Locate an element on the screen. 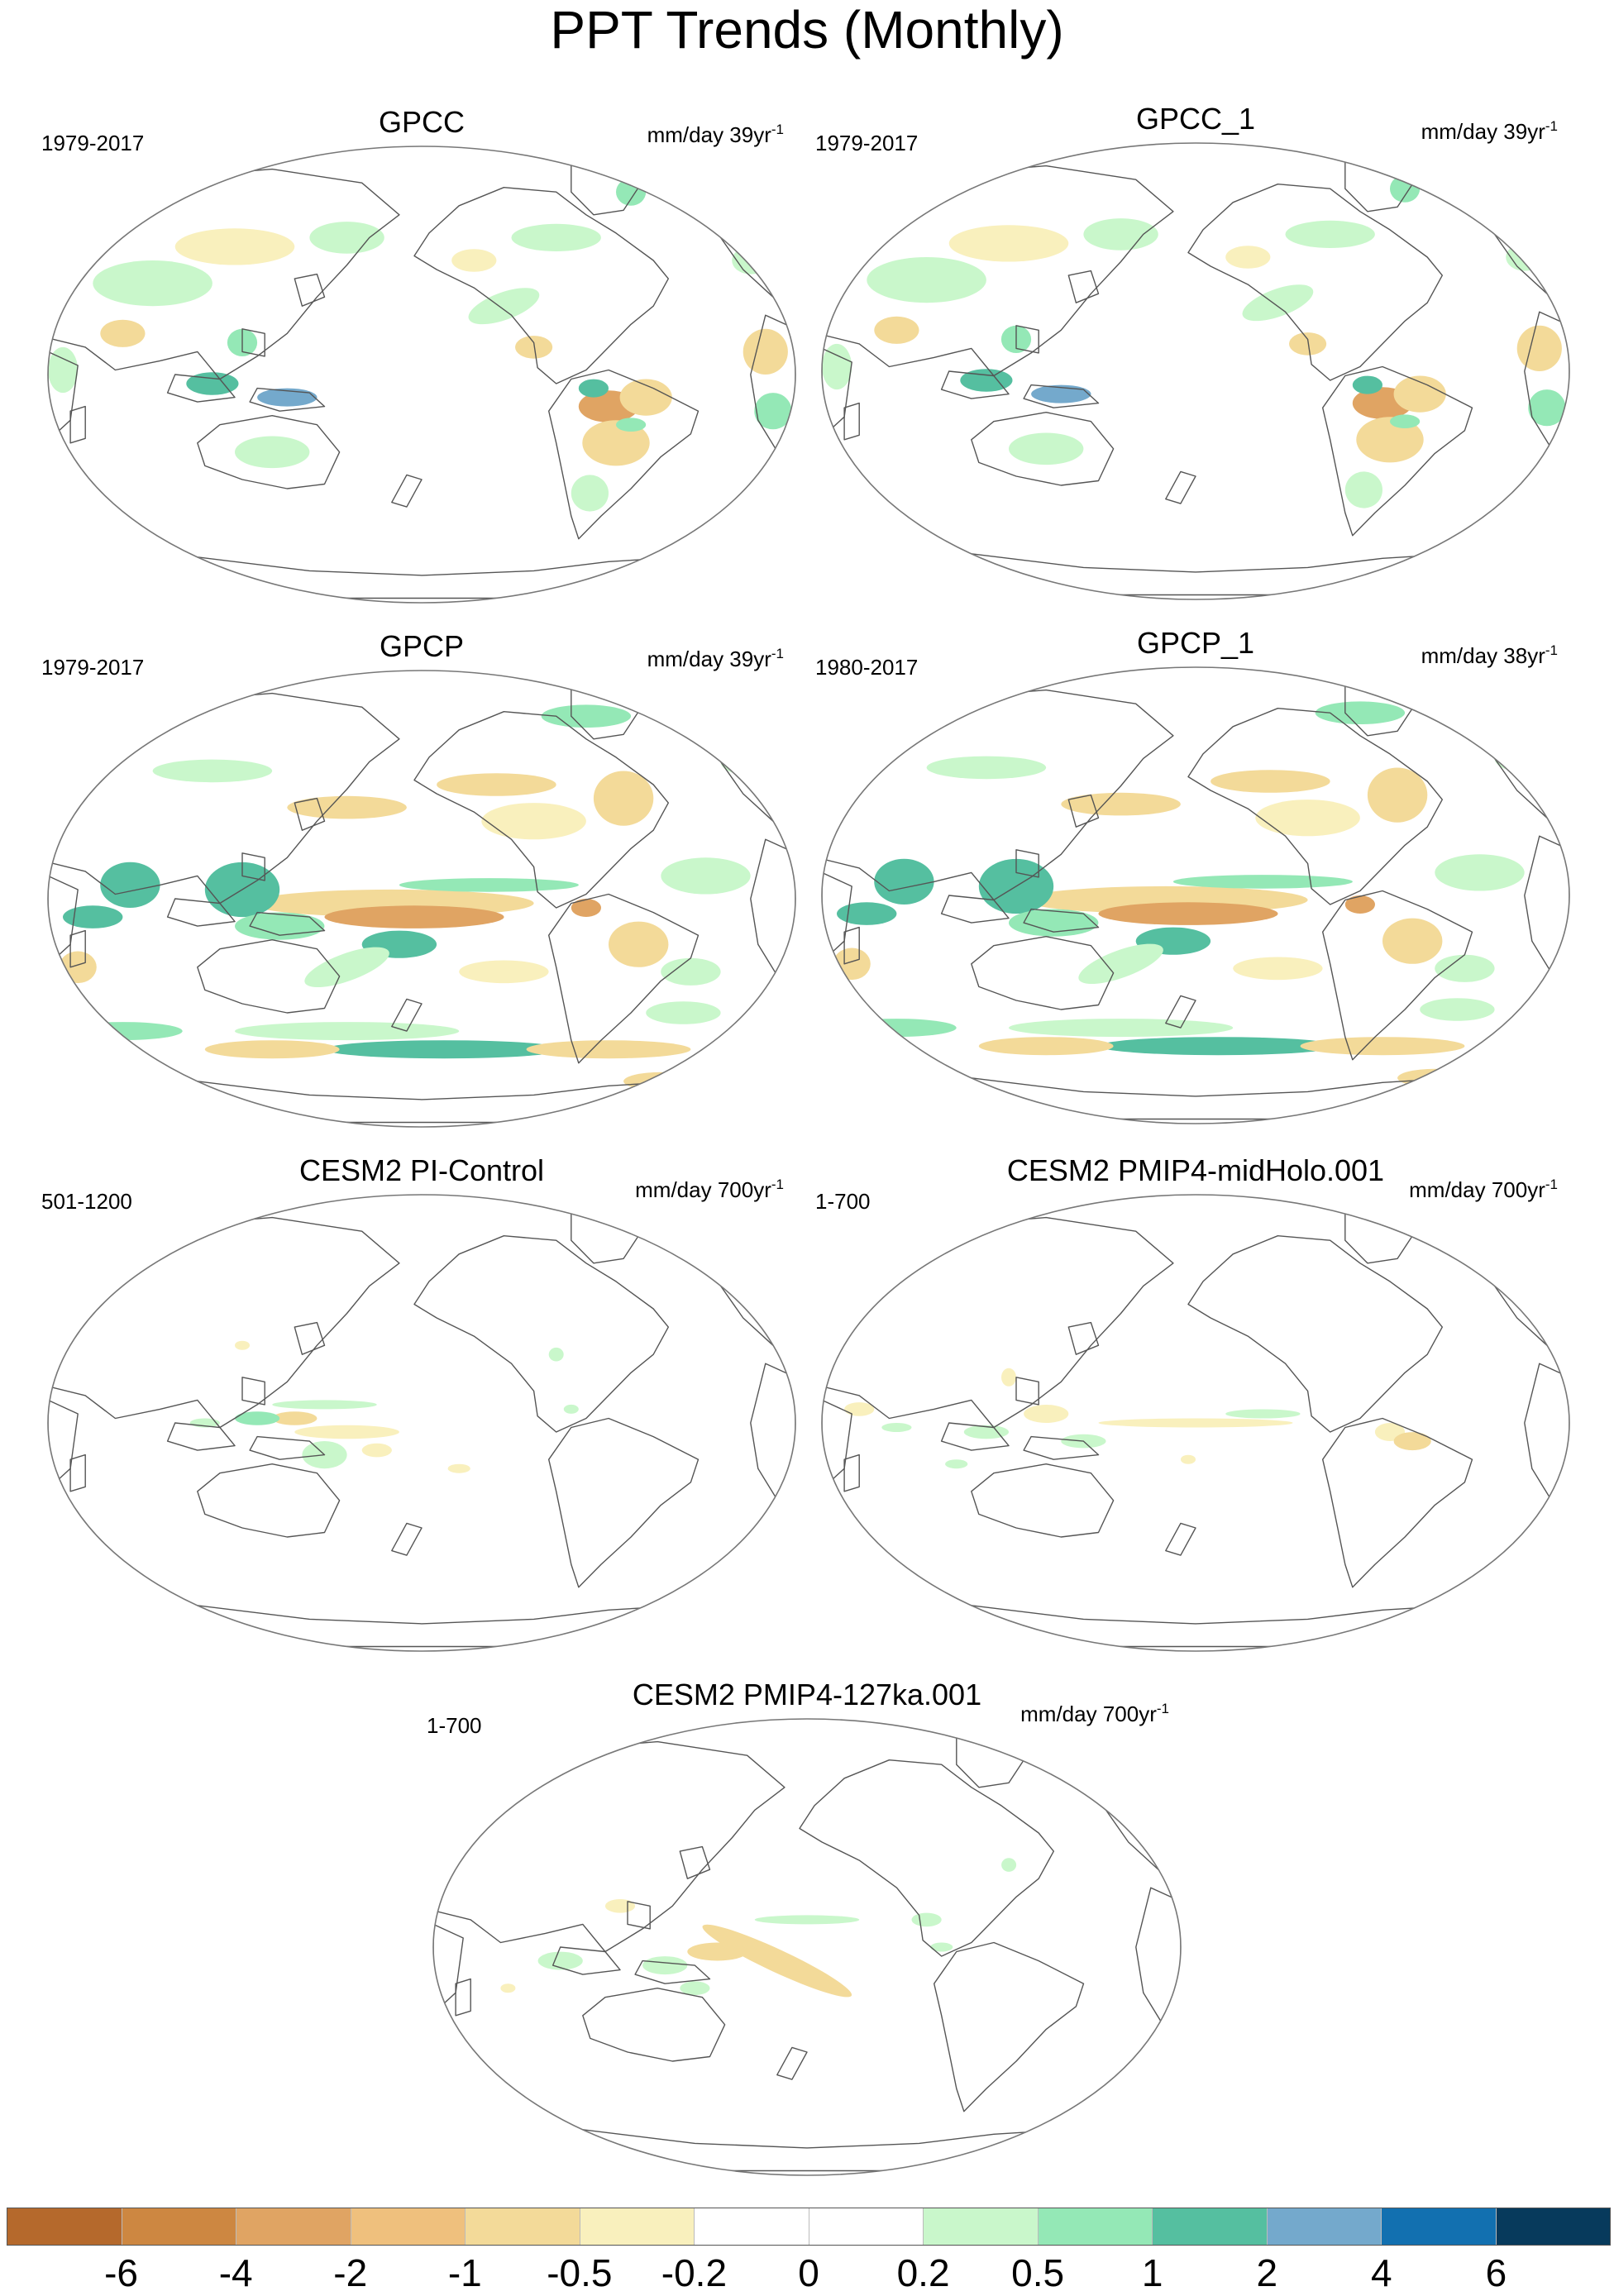 This screenshot has width=1614, height=2296. colorbar-tick-label: -2 is located at coordinates (350, 2272).